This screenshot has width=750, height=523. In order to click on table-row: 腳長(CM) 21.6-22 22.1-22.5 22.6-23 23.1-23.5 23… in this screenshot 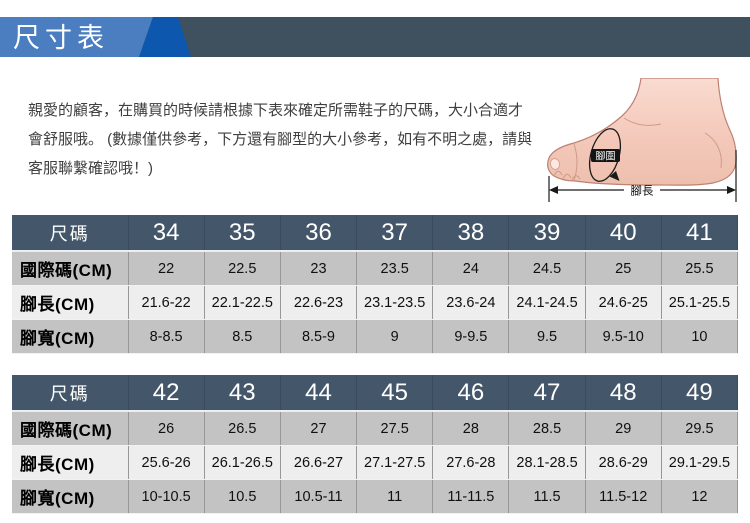, I will do `click(375, 302)`.